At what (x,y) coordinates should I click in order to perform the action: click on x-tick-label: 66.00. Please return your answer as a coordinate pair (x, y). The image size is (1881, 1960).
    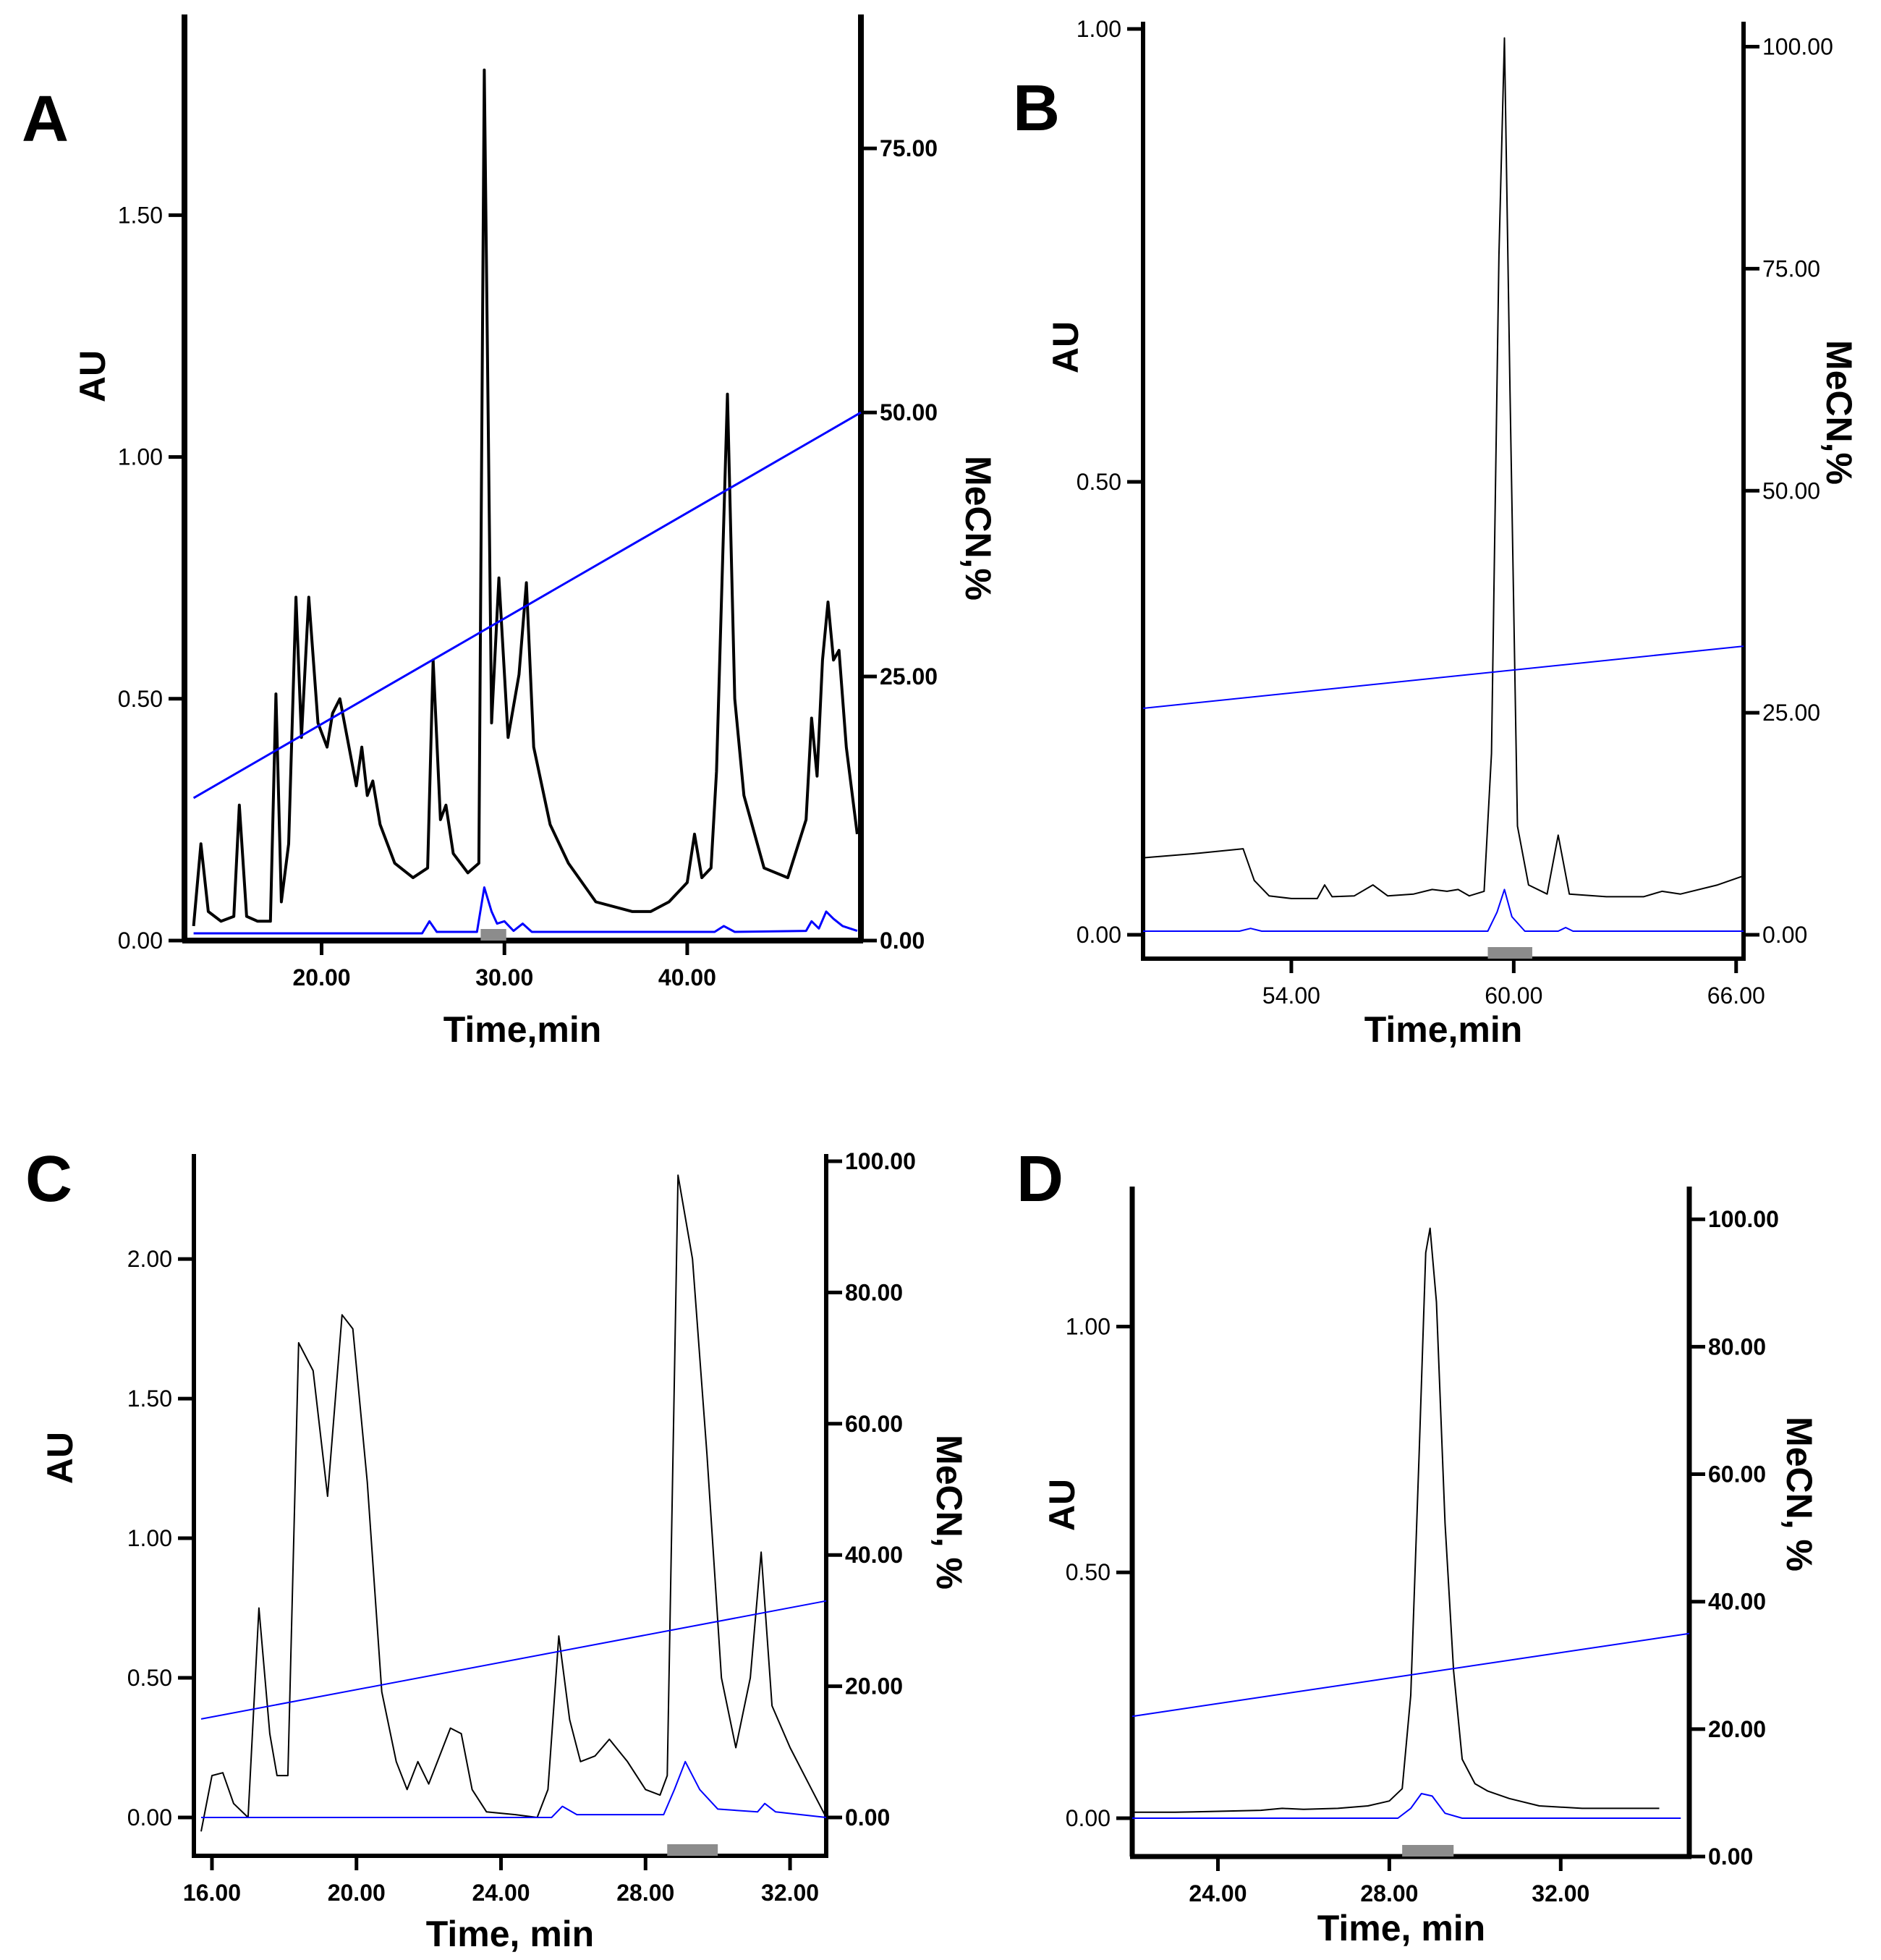
    Looking at the image, I should click on (1736, 996).